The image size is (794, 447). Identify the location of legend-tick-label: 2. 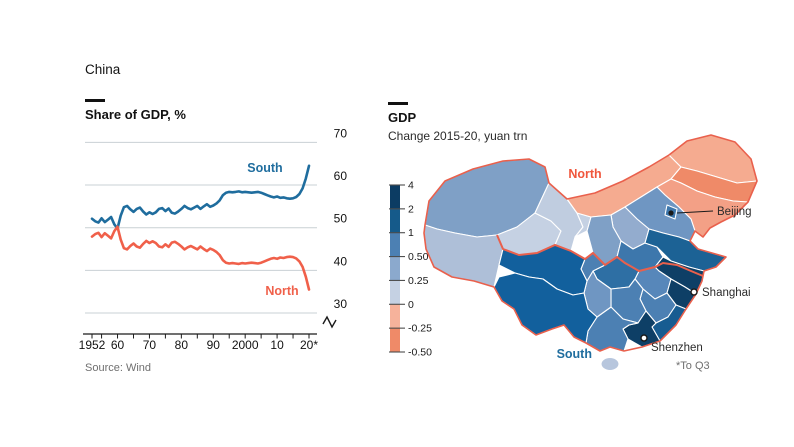
(411, 209).